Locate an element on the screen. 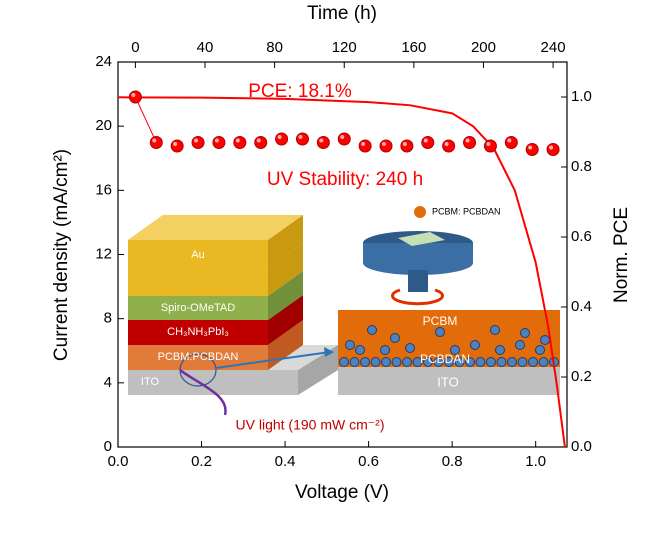  perovskite-layer is located at coordinates (198, 332).